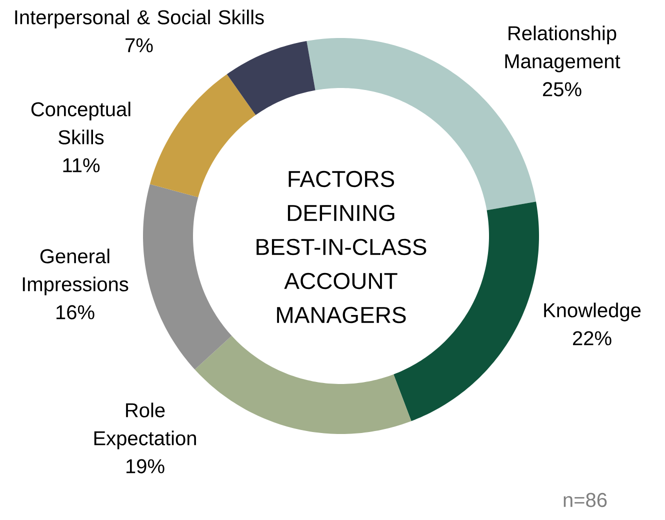  I want to click on slice-label: Knowledge, so click(592, 312).